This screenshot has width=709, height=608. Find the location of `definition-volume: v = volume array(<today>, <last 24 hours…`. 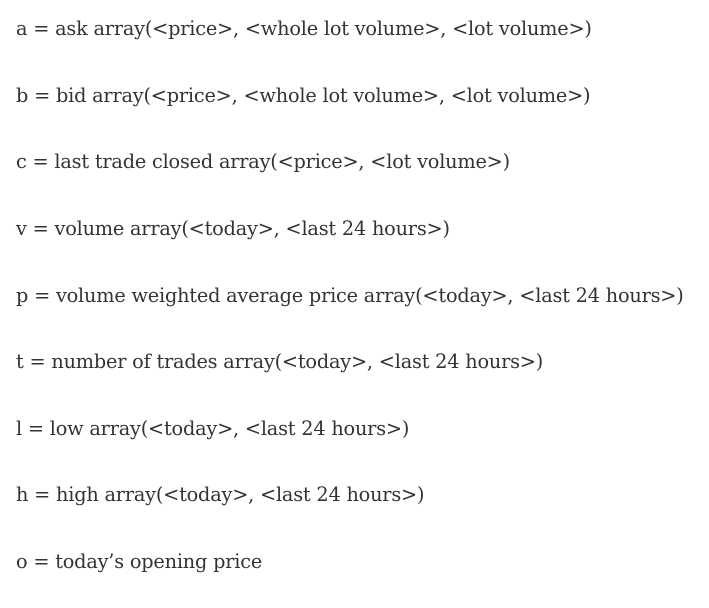

definition-volume: v = volume array(<today>, <last 24 hours… is located at coordinates (233, 228).